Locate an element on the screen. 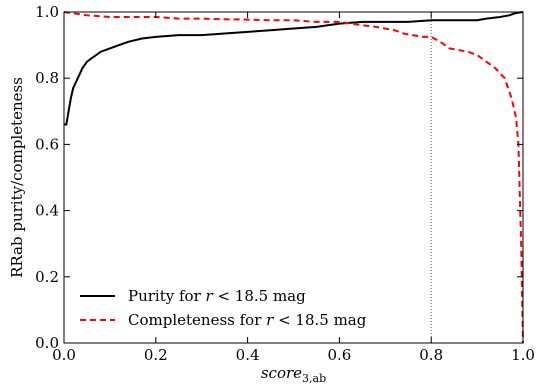 The height and width of the screenshot is (384, 543). legend-purity-label: Purity for r < 18.5 mag is located at coordinates (217, 296).